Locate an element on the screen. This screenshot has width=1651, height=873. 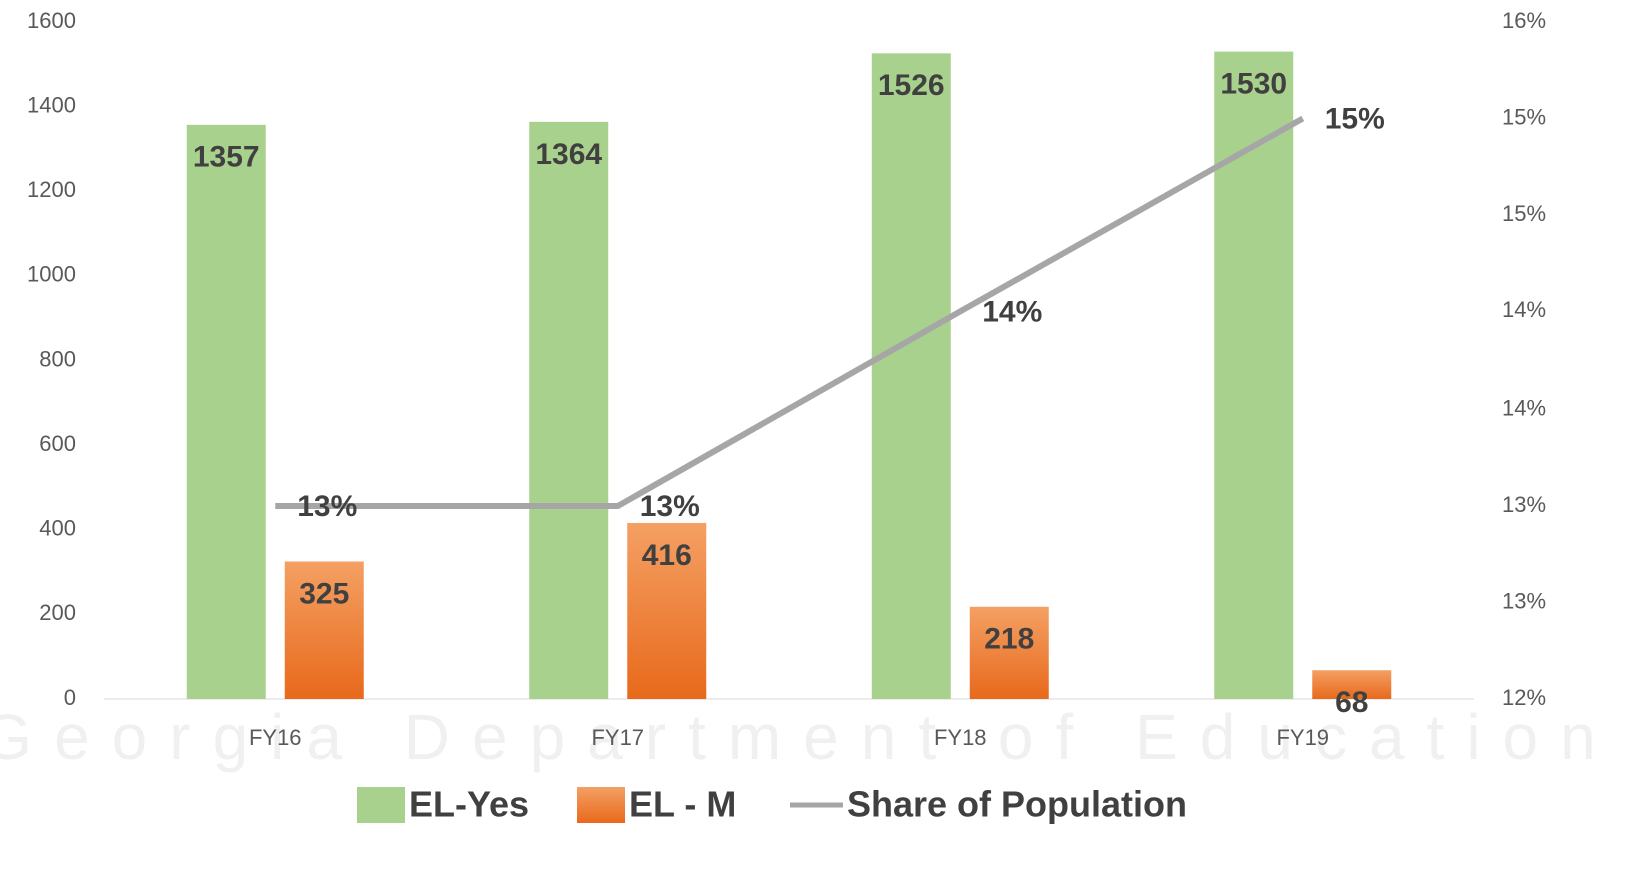
data-label: 1364 is located at coordinates (568, 154).